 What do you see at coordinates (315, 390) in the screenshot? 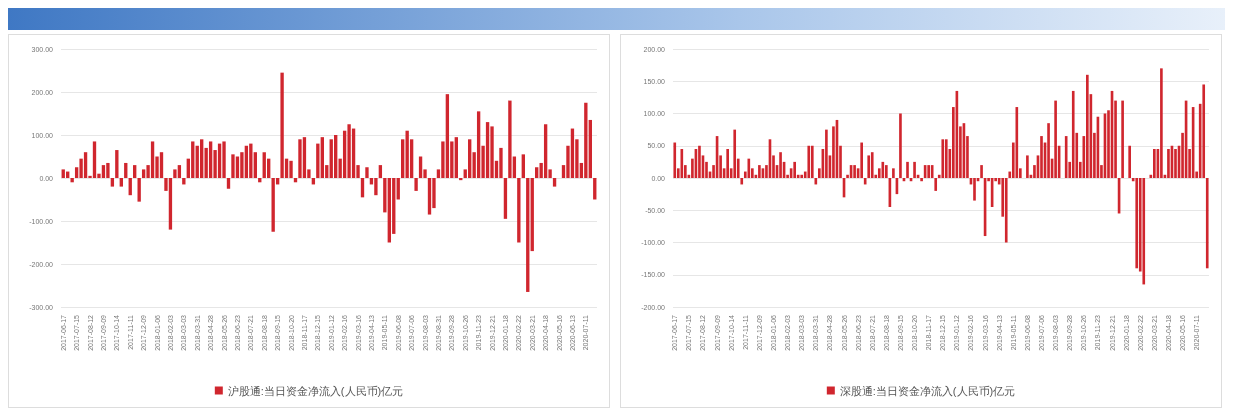
I see `legend-label: 沪股通:当日资金净流入(人民币)亿元` at bounding box center [315, 390].